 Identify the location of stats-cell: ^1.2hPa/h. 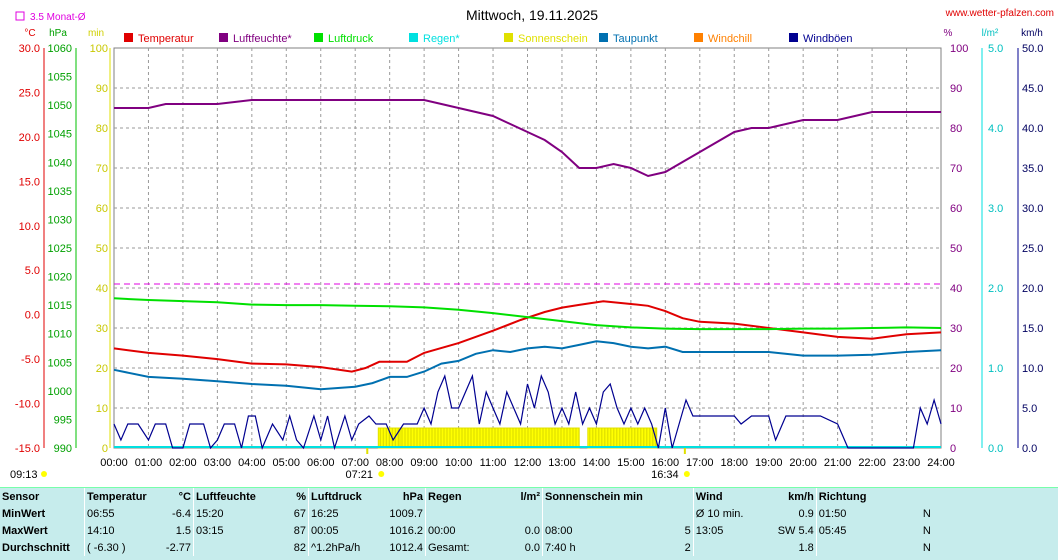
(340, 547).